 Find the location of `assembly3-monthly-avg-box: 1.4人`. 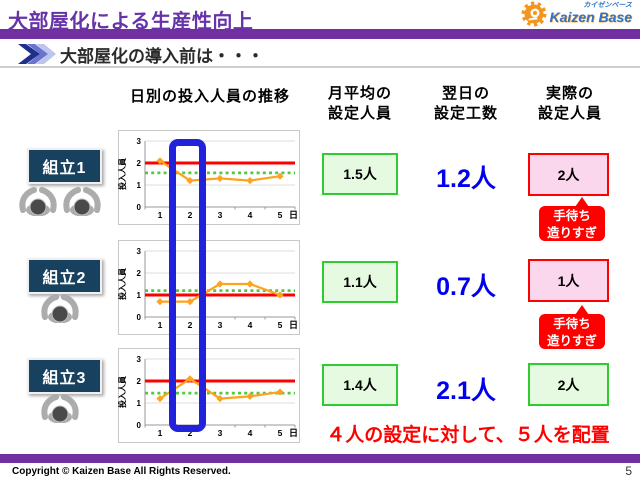

assembly3-monthly-avg-box: 1.4人 is located at coordinates (360, 385).